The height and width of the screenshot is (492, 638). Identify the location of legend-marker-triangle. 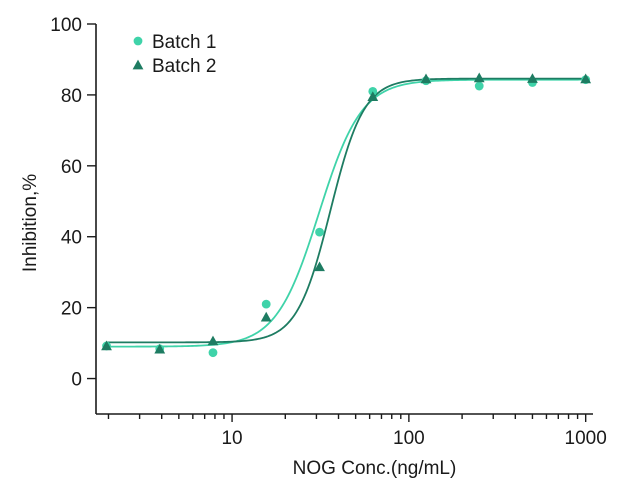
(138, 64).